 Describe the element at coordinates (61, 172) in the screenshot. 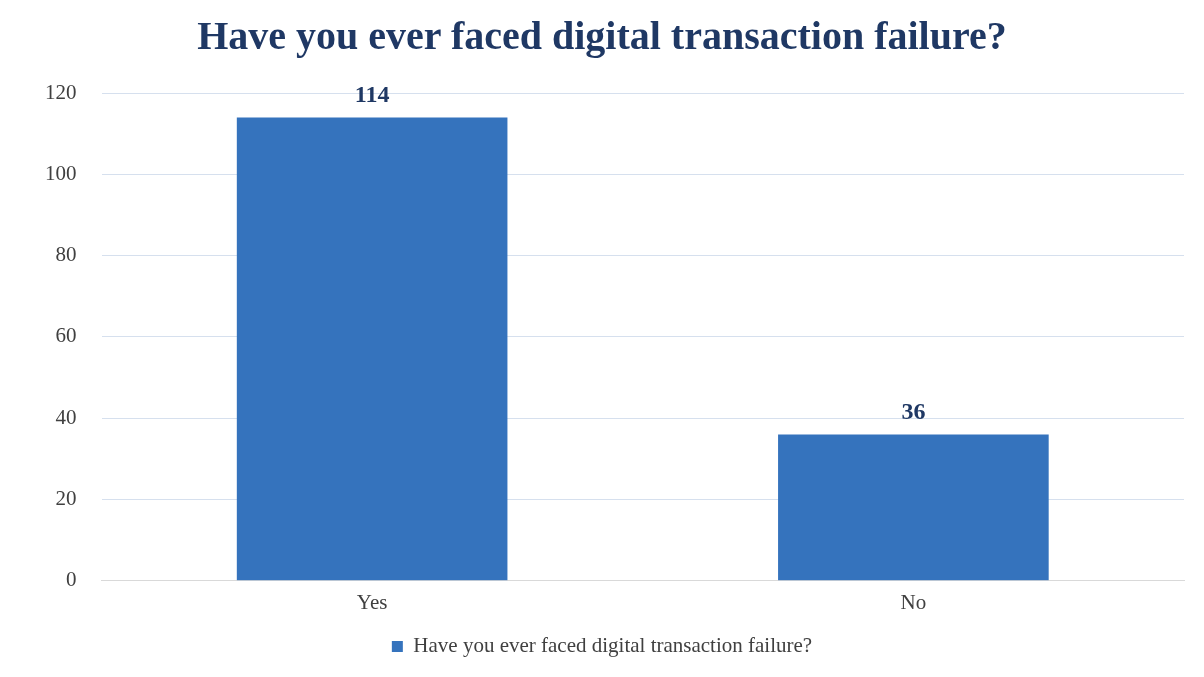

I see `y-tick-label: 100` at that location.